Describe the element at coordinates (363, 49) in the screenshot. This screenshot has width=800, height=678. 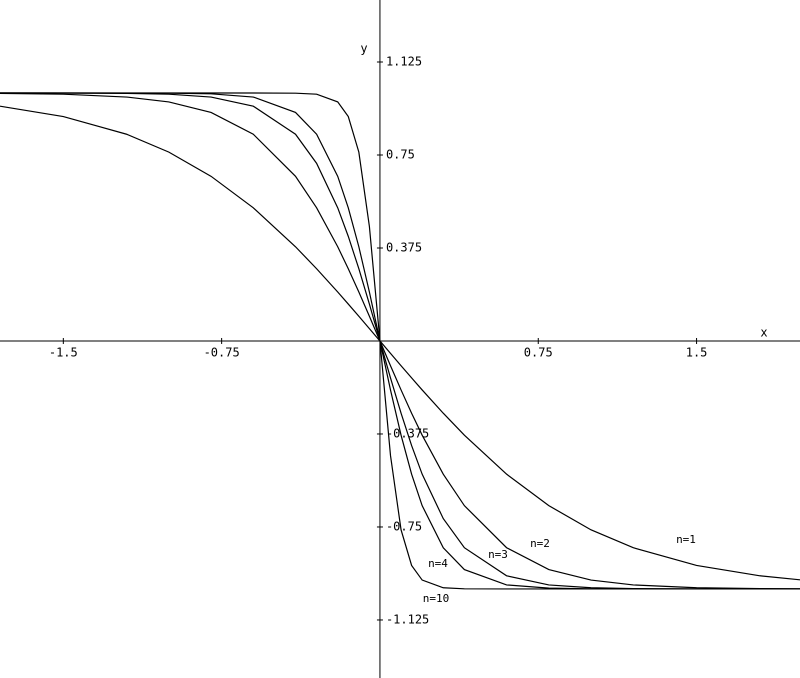
I see `y-axis-label: y` at that location.